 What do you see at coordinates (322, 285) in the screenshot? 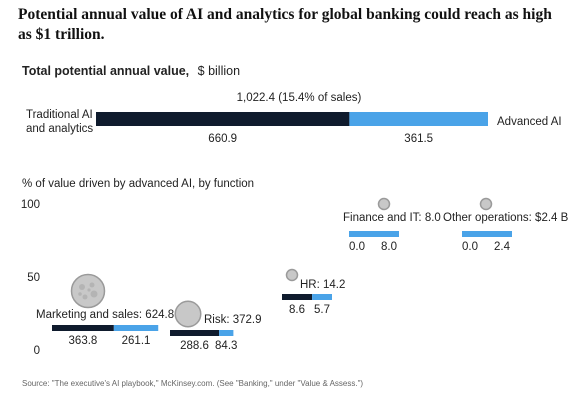
I see `function-label: HR: 14.2` at bounding box center [322, 285].